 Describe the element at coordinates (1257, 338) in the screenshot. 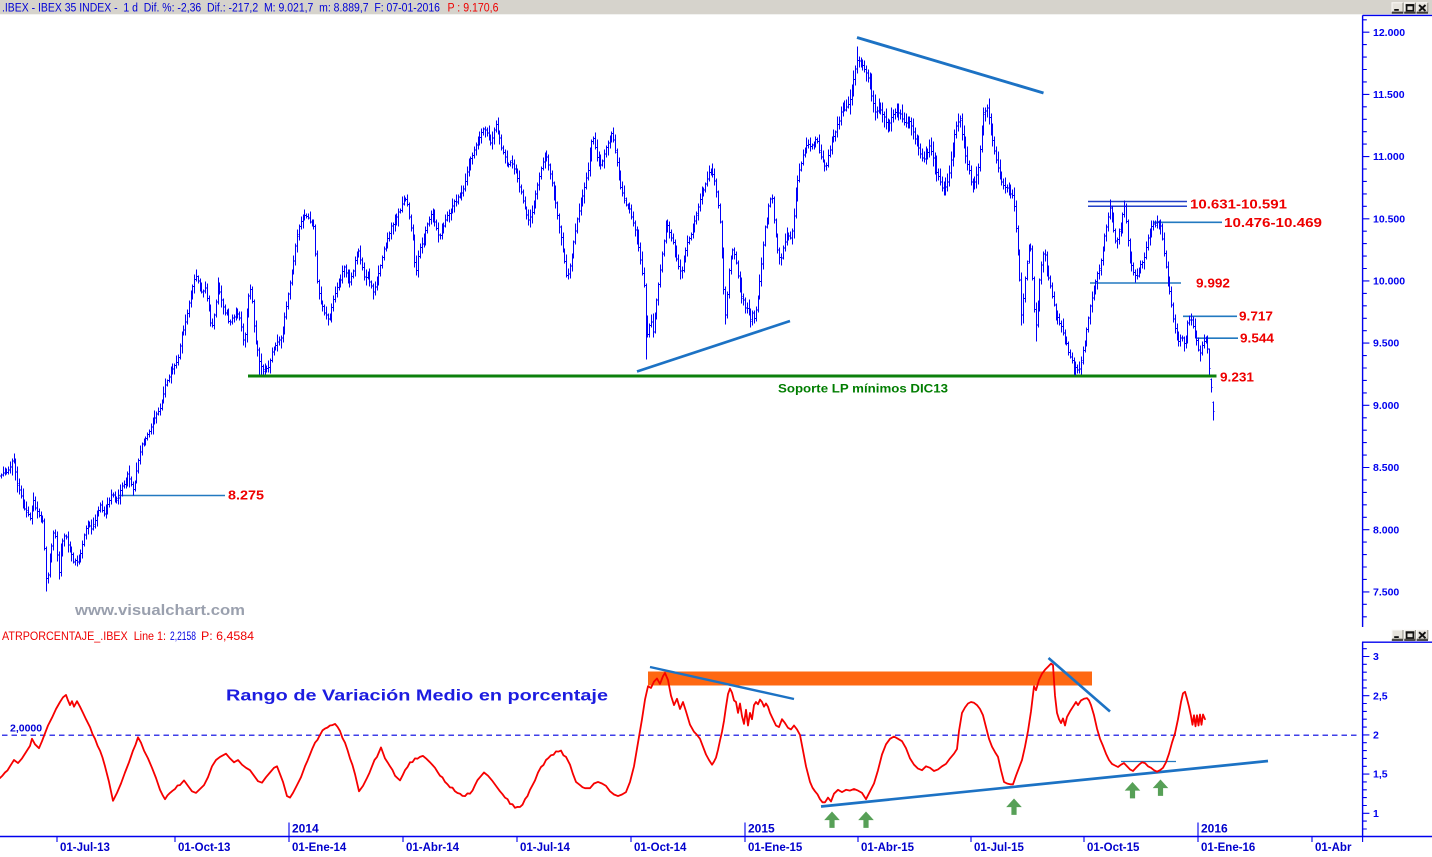

I see `svg-text: 9.544` at that location.